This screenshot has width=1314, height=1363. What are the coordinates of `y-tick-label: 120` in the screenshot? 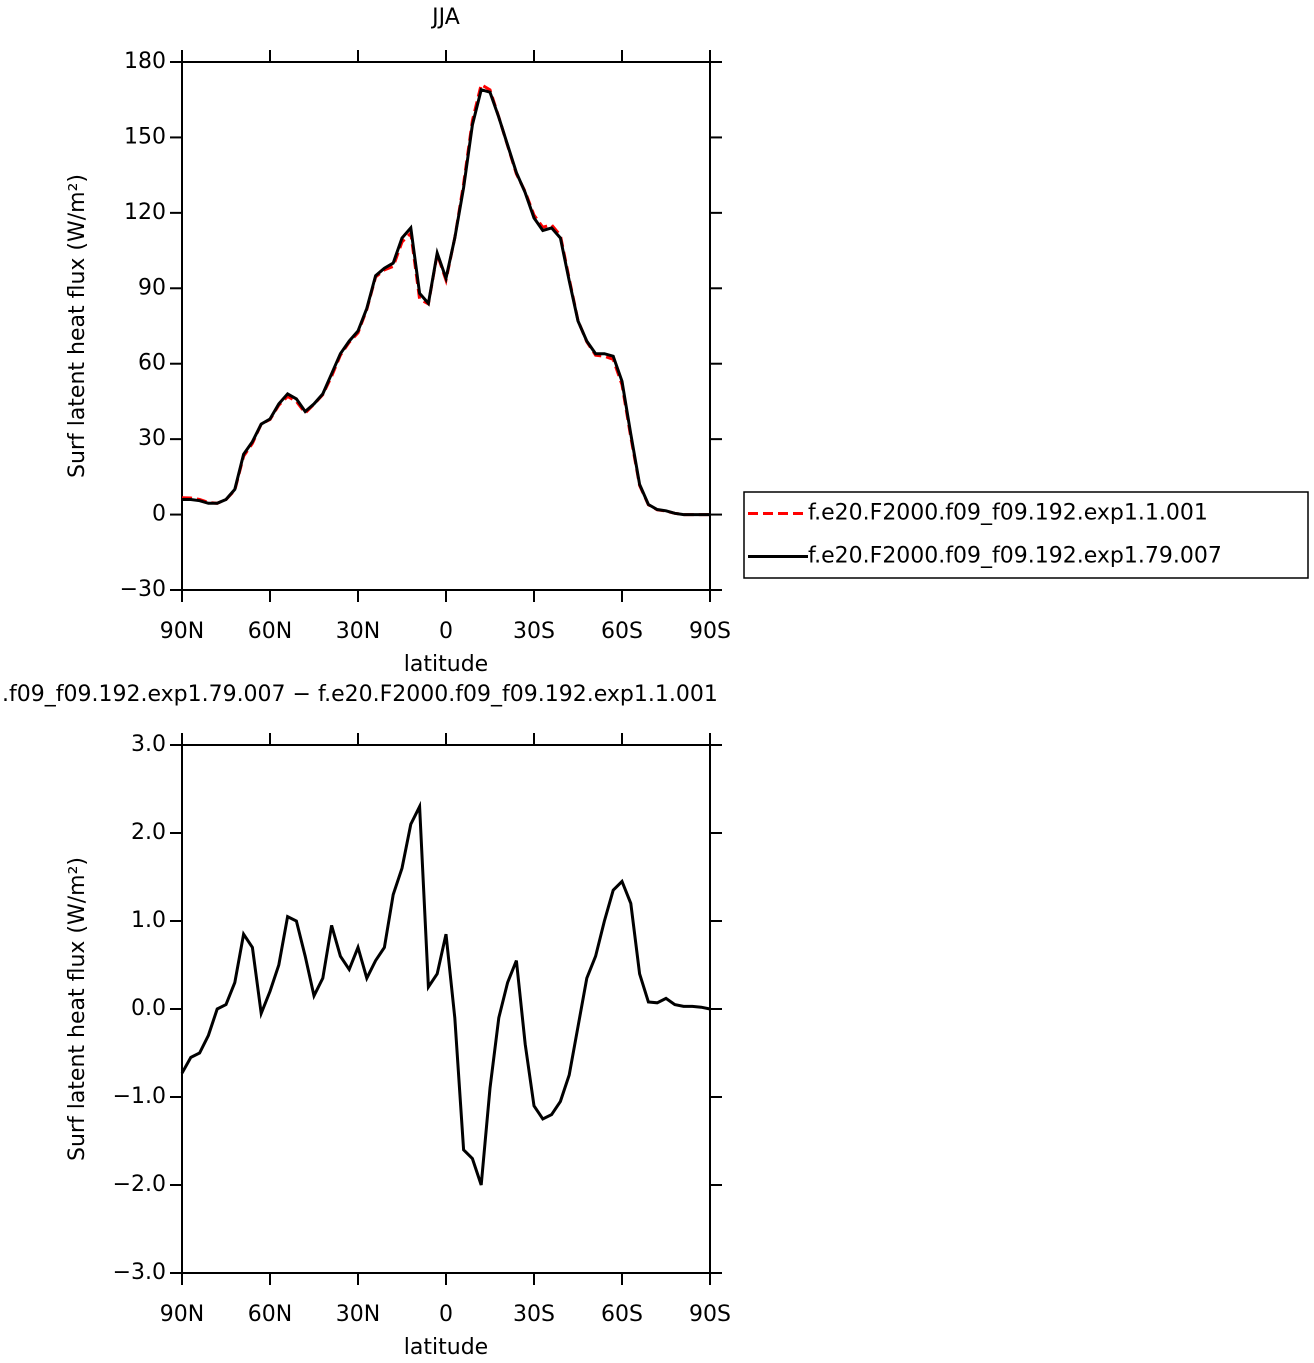 It's located at (145, 212).